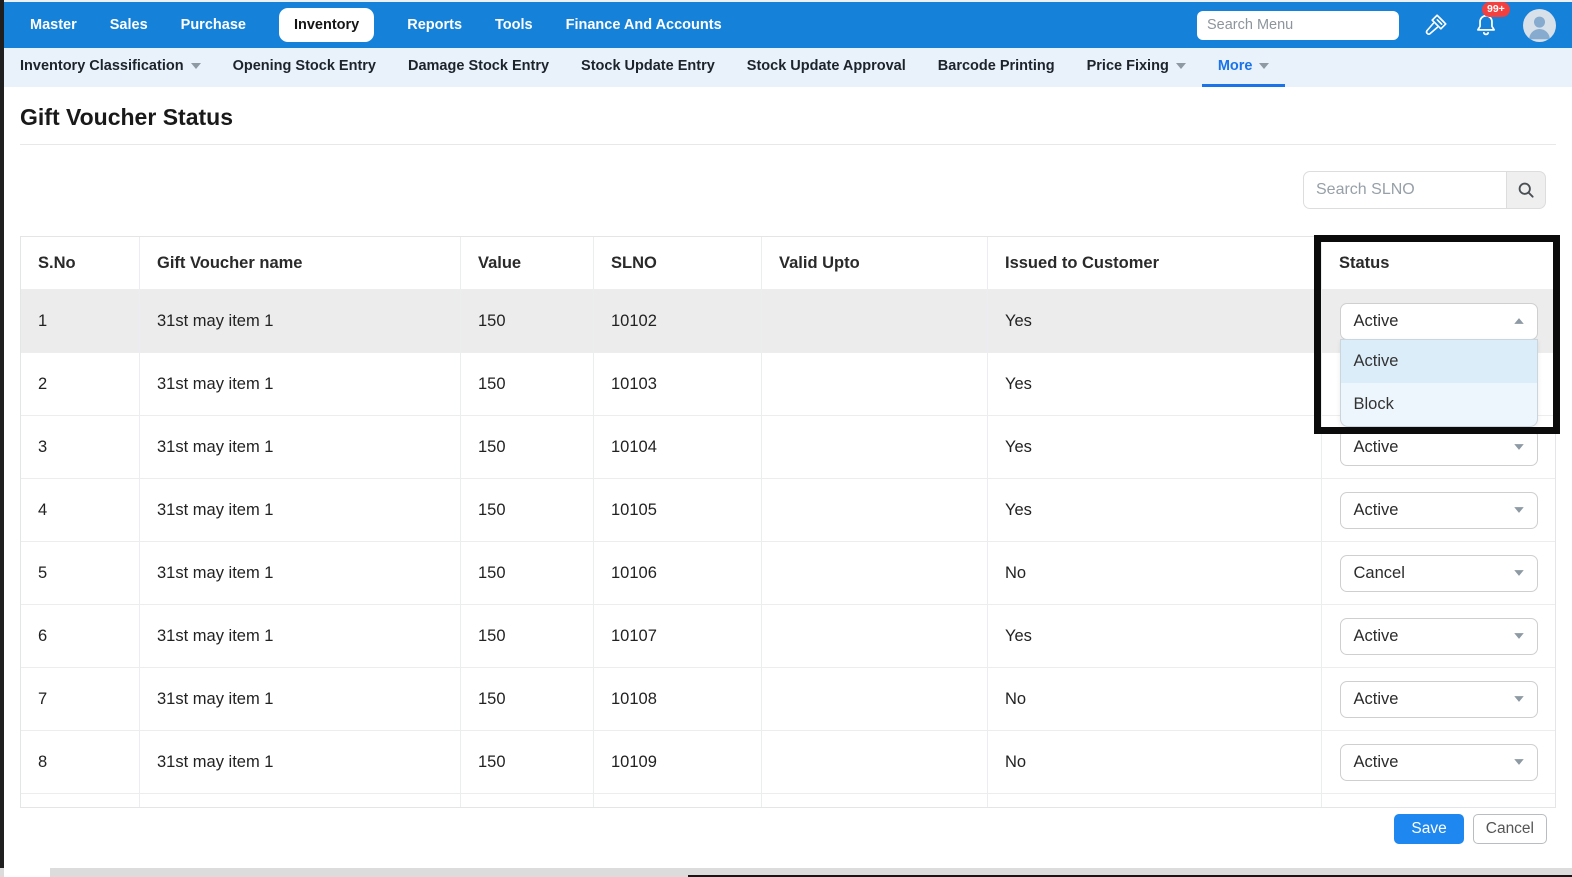  I want to click on status-select-wrap: Active, so click(1438, 699).